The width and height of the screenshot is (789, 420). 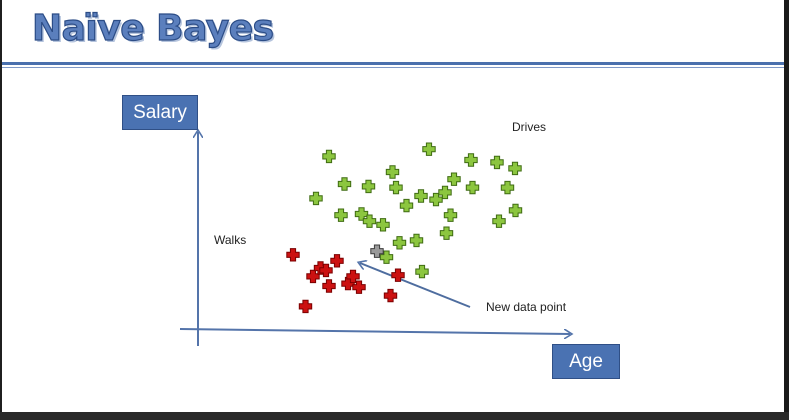 What do you see at coordinates (415, 285) in the screenshot?
I see `new-point-pointer-arrow` at bounding box center [415, 285].